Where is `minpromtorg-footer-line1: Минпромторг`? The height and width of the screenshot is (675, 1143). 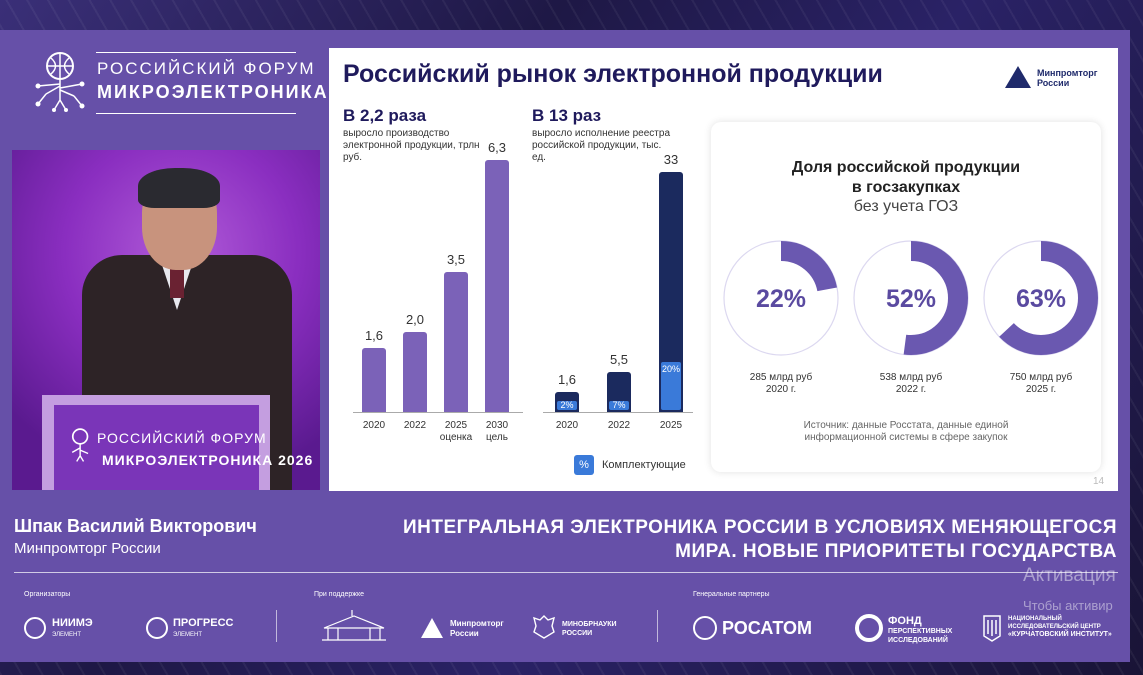
minpromtorg-footer-line1: Минпромторг is located at coordinates (477, 623).